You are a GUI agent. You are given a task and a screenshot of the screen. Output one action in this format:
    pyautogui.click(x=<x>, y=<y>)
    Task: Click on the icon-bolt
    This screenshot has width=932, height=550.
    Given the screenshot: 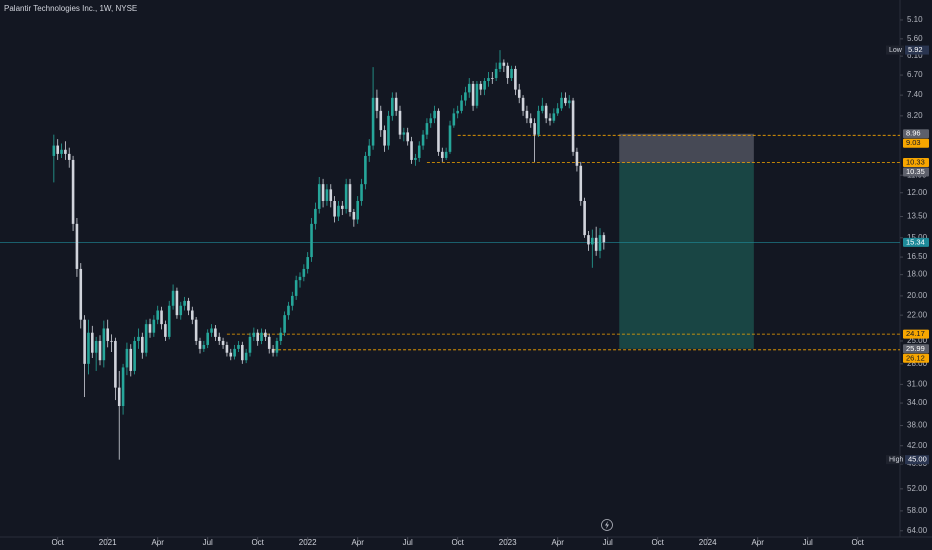 What is the action you would take?
    pyautogui.click(x=607, y=525)
    